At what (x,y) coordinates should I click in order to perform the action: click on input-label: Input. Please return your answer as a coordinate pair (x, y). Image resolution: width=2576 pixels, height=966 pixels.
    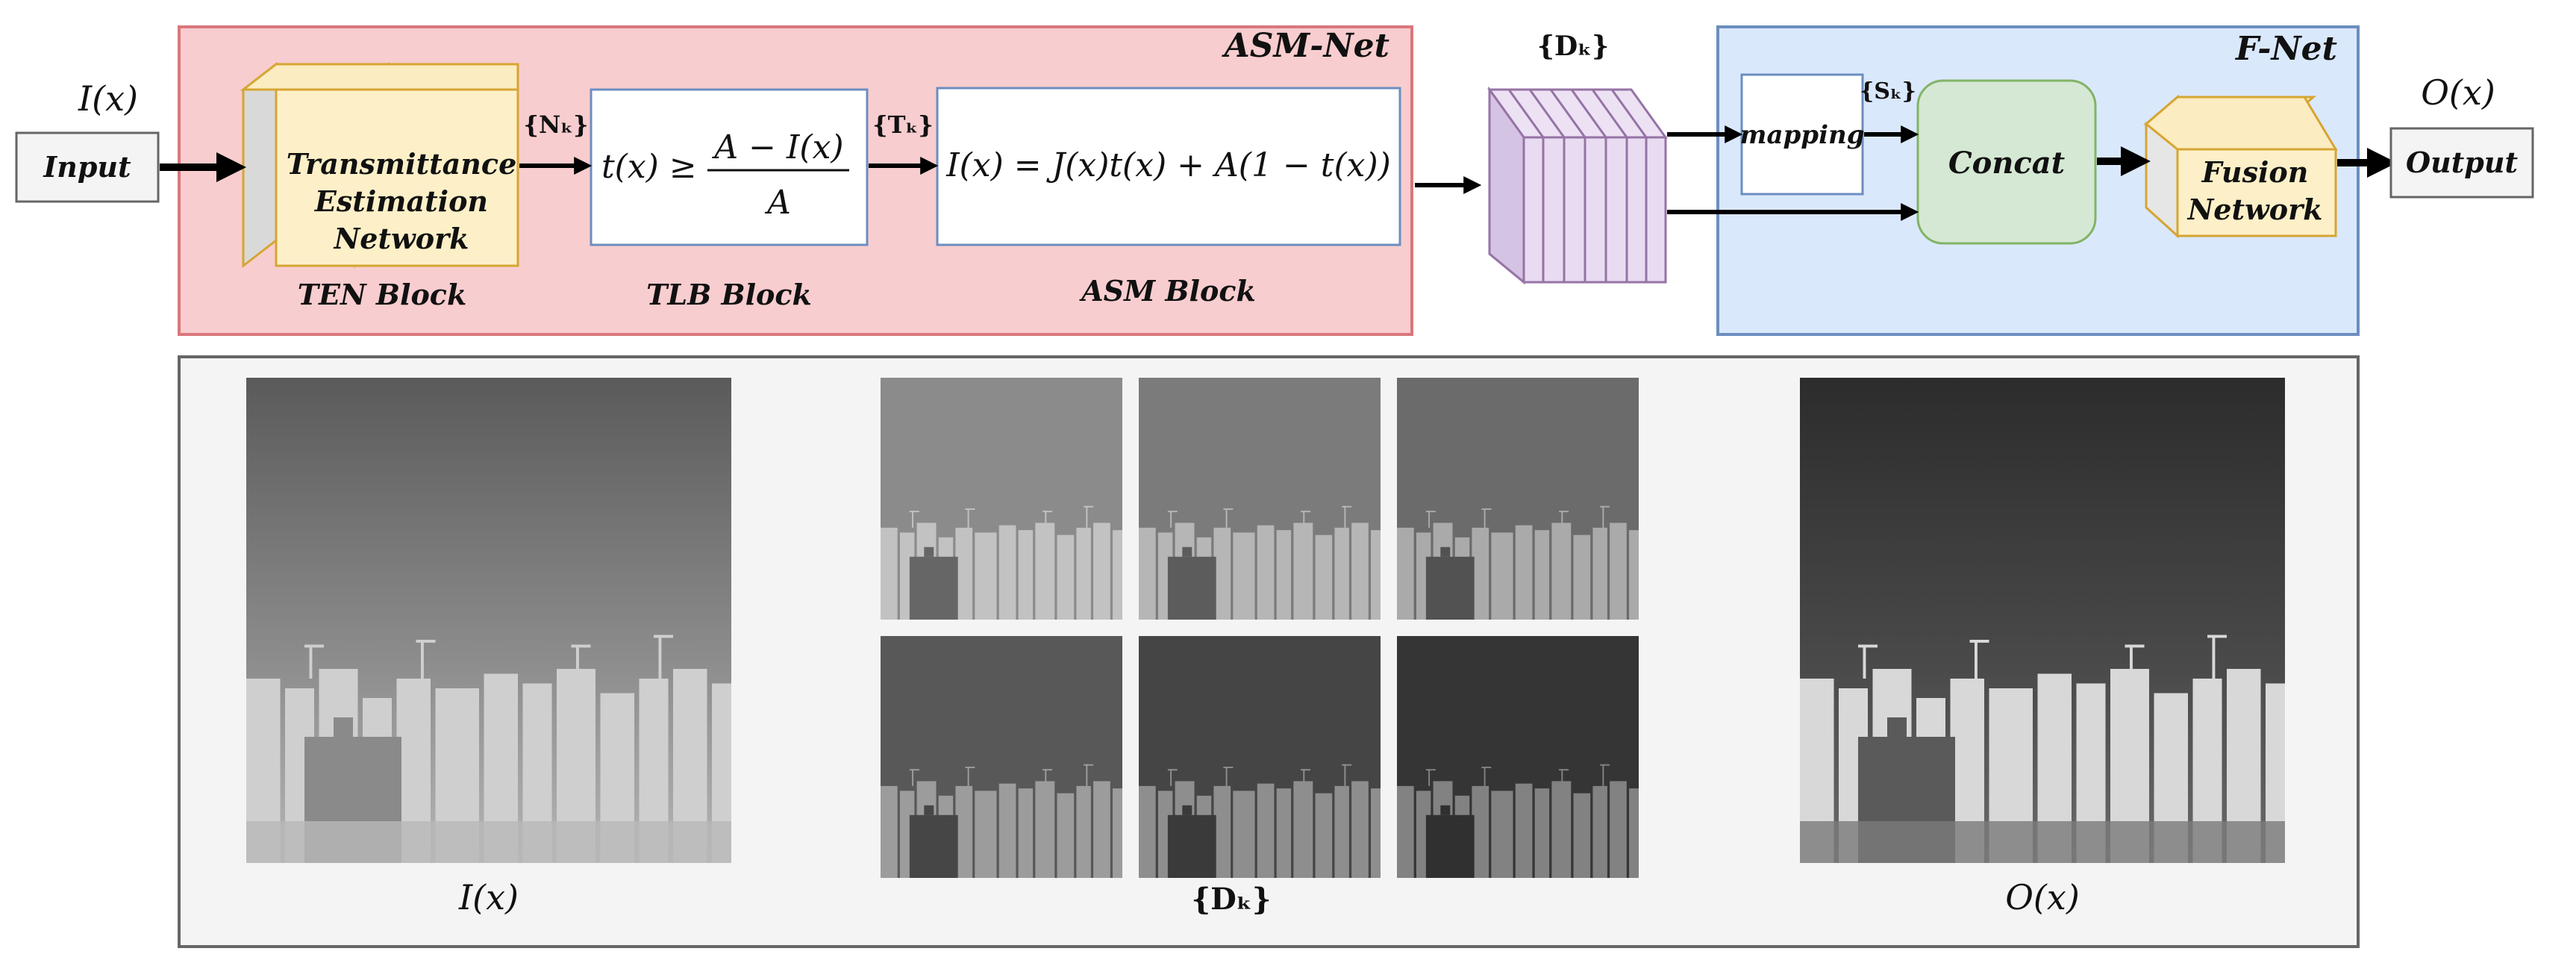
    Looking at the image, I should click on (87, 167).